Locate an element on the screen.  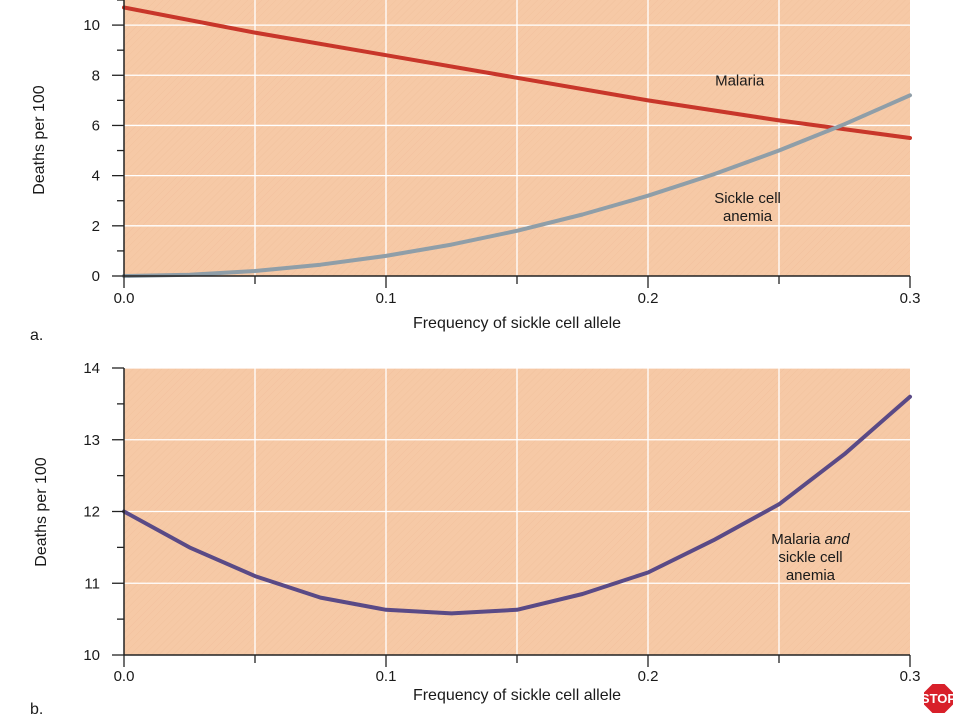
annotation-line: Sickle cell is located at coordinates (747, 198).